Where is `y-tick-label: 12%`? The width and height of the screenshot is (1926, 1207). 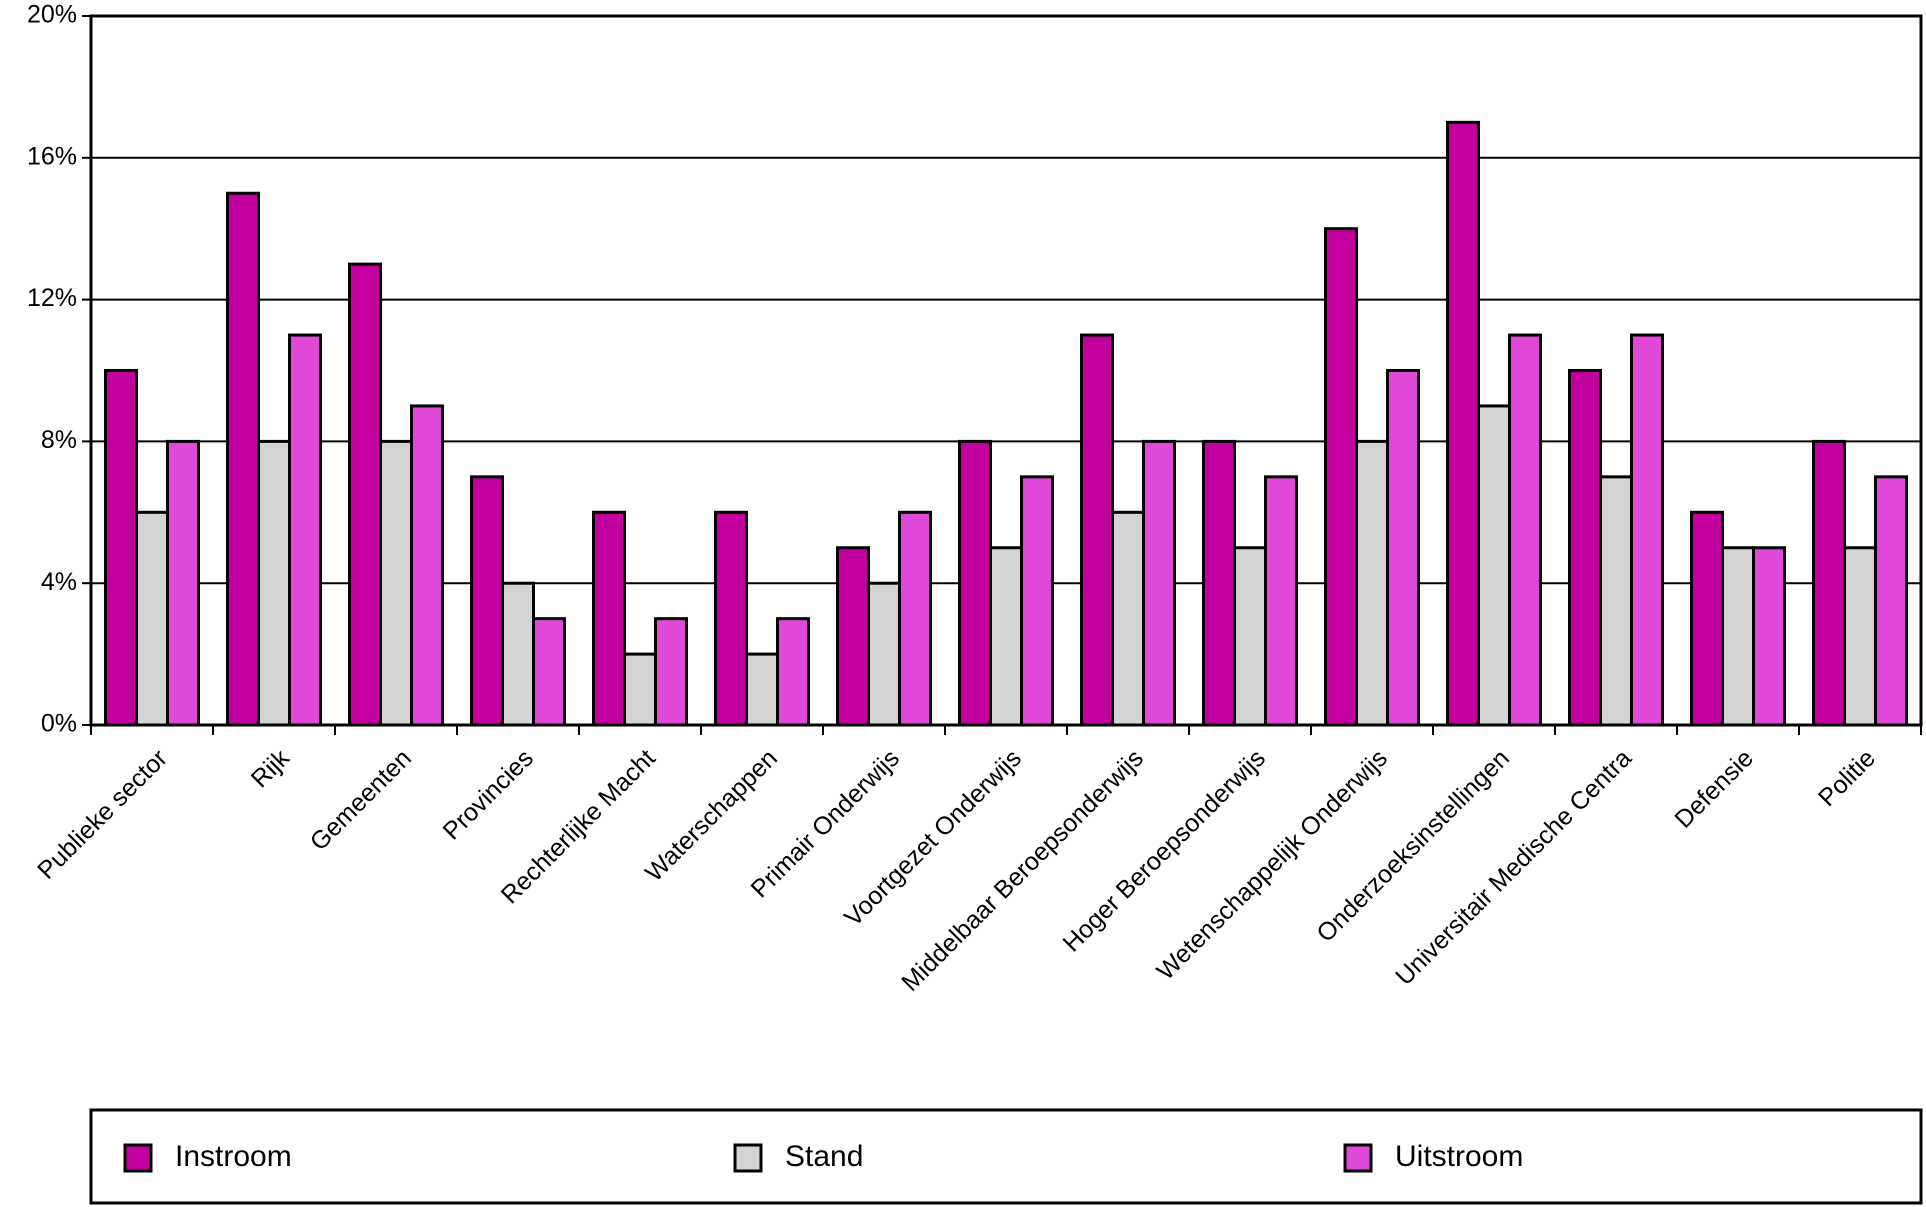
y-tick-label: 12% is located at coordinates (52, 298).